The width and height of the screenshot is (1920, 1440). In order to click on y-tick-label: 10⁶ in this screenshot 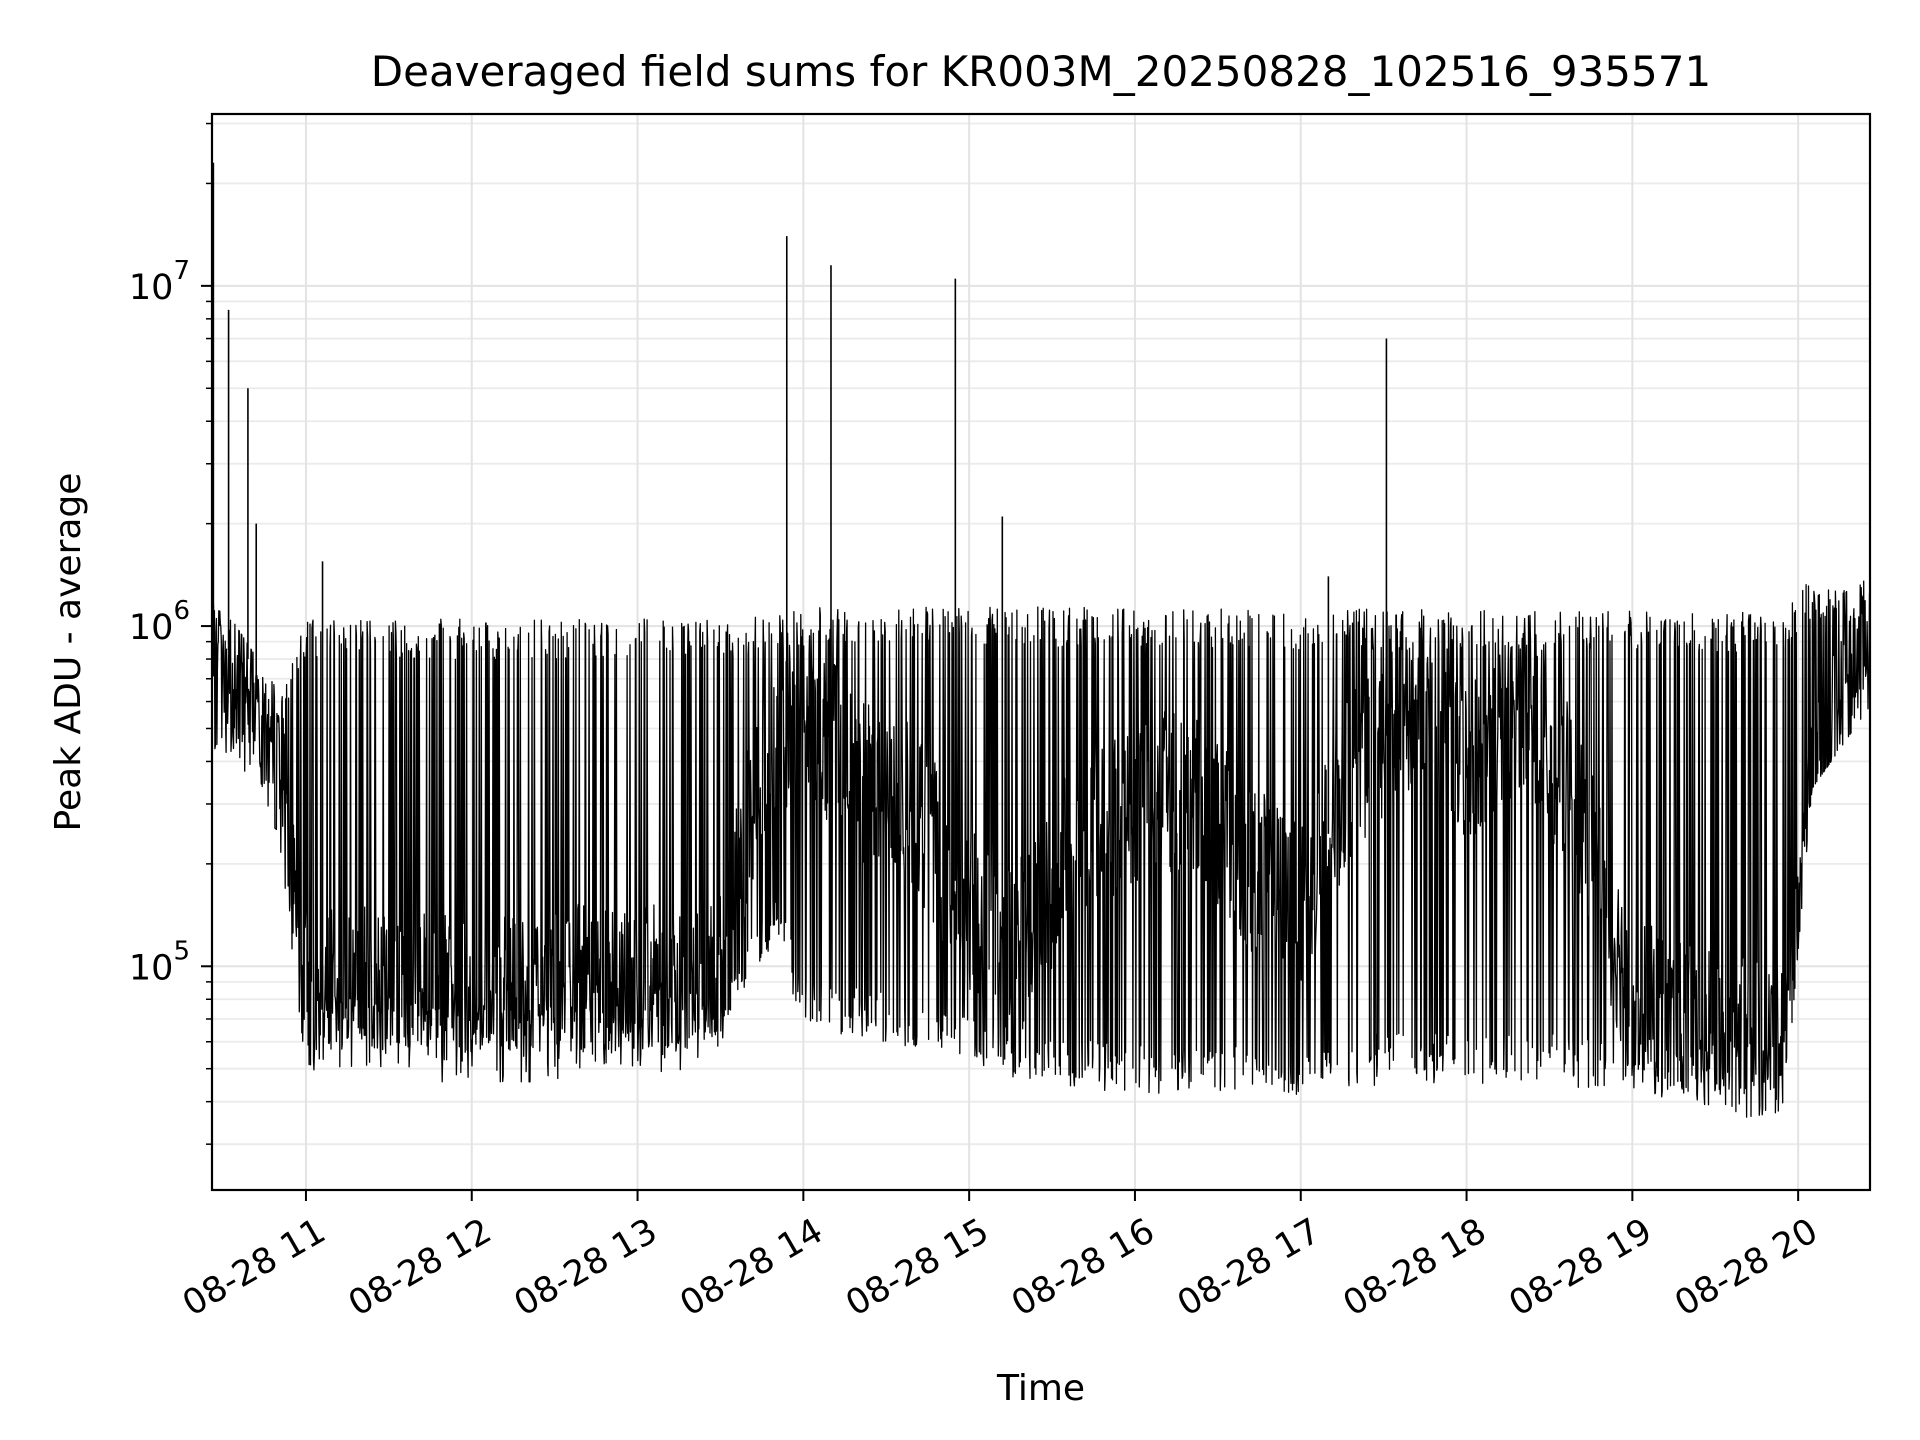, I will do `click(159, 622)`.